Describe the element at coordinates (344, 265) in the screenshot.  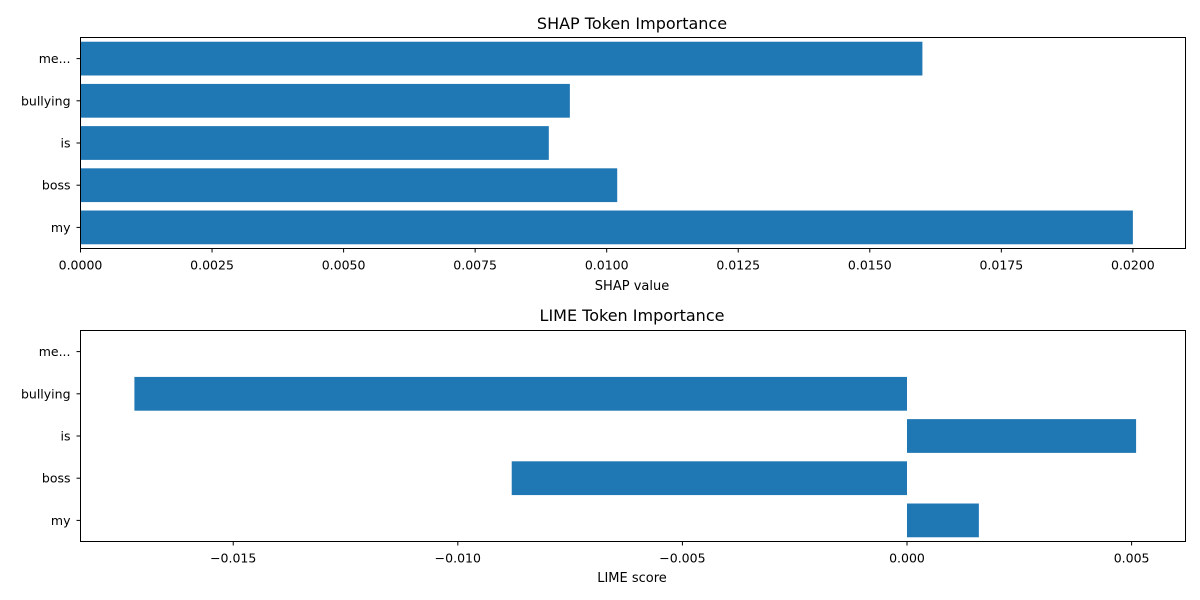
I see `shap-x-tick-label: 0.0050` at that location.